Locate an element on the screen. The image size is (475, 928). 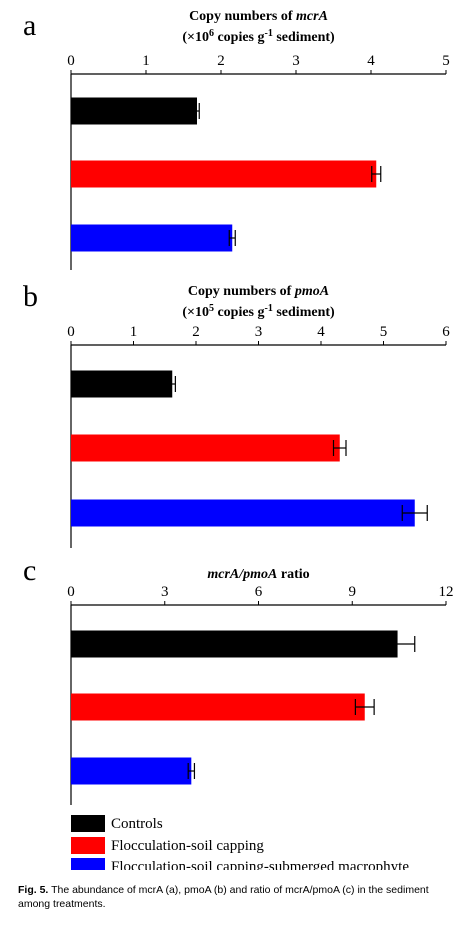
legend-label: Controls is located at coordinates (137, 824).